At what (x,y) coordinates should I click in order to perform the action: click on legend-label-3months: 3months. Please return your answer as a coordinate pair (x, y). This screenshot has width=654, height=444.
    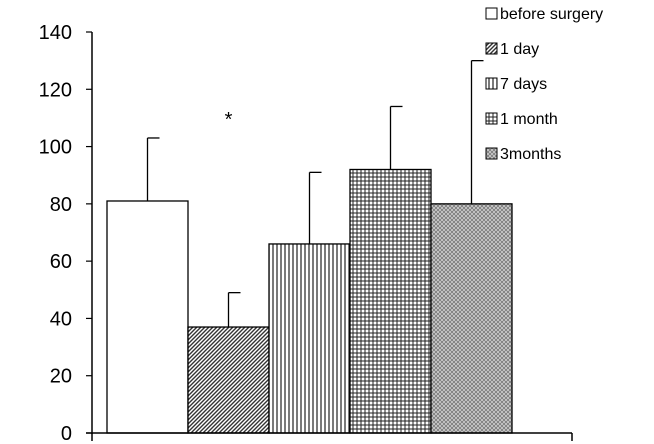
    Looking at the image, I should click on (530, 154).